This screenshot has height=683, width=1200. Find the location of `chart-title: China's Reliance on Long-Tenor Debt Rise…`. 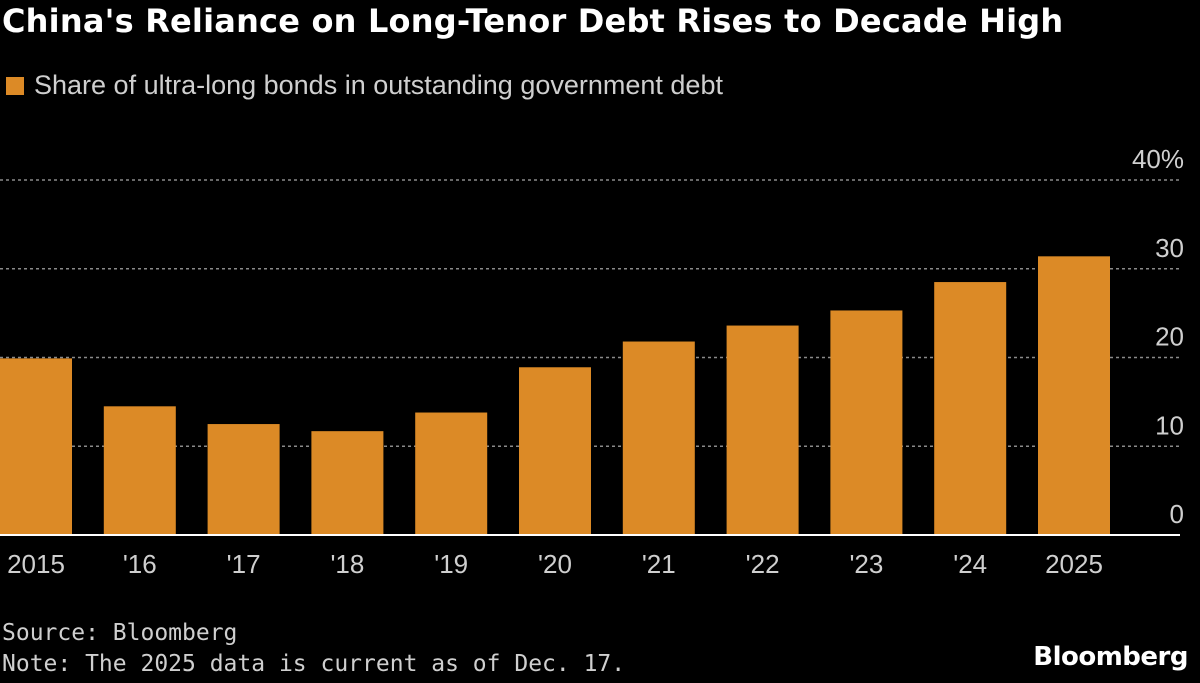

chart-title: China's Reliance on Long-Tenor Debt Rise… is located at coordinates (533, 21).